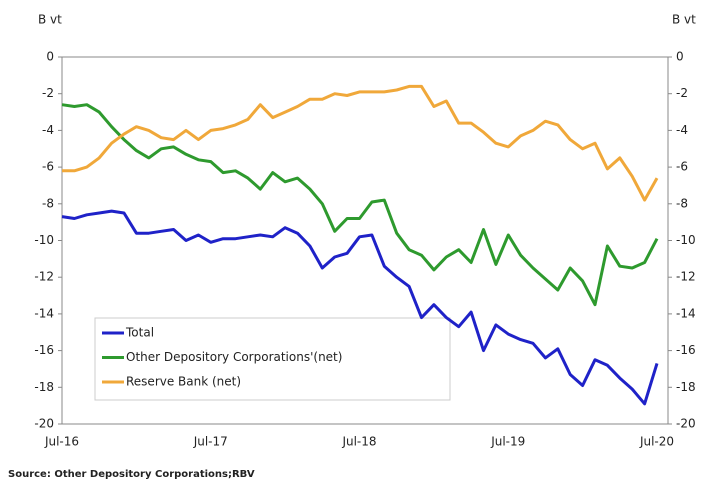  What do you see at coordinates (44, 313) in the screenshot?
I see `y-tick-label: -14` at bounding box center [44, 313].